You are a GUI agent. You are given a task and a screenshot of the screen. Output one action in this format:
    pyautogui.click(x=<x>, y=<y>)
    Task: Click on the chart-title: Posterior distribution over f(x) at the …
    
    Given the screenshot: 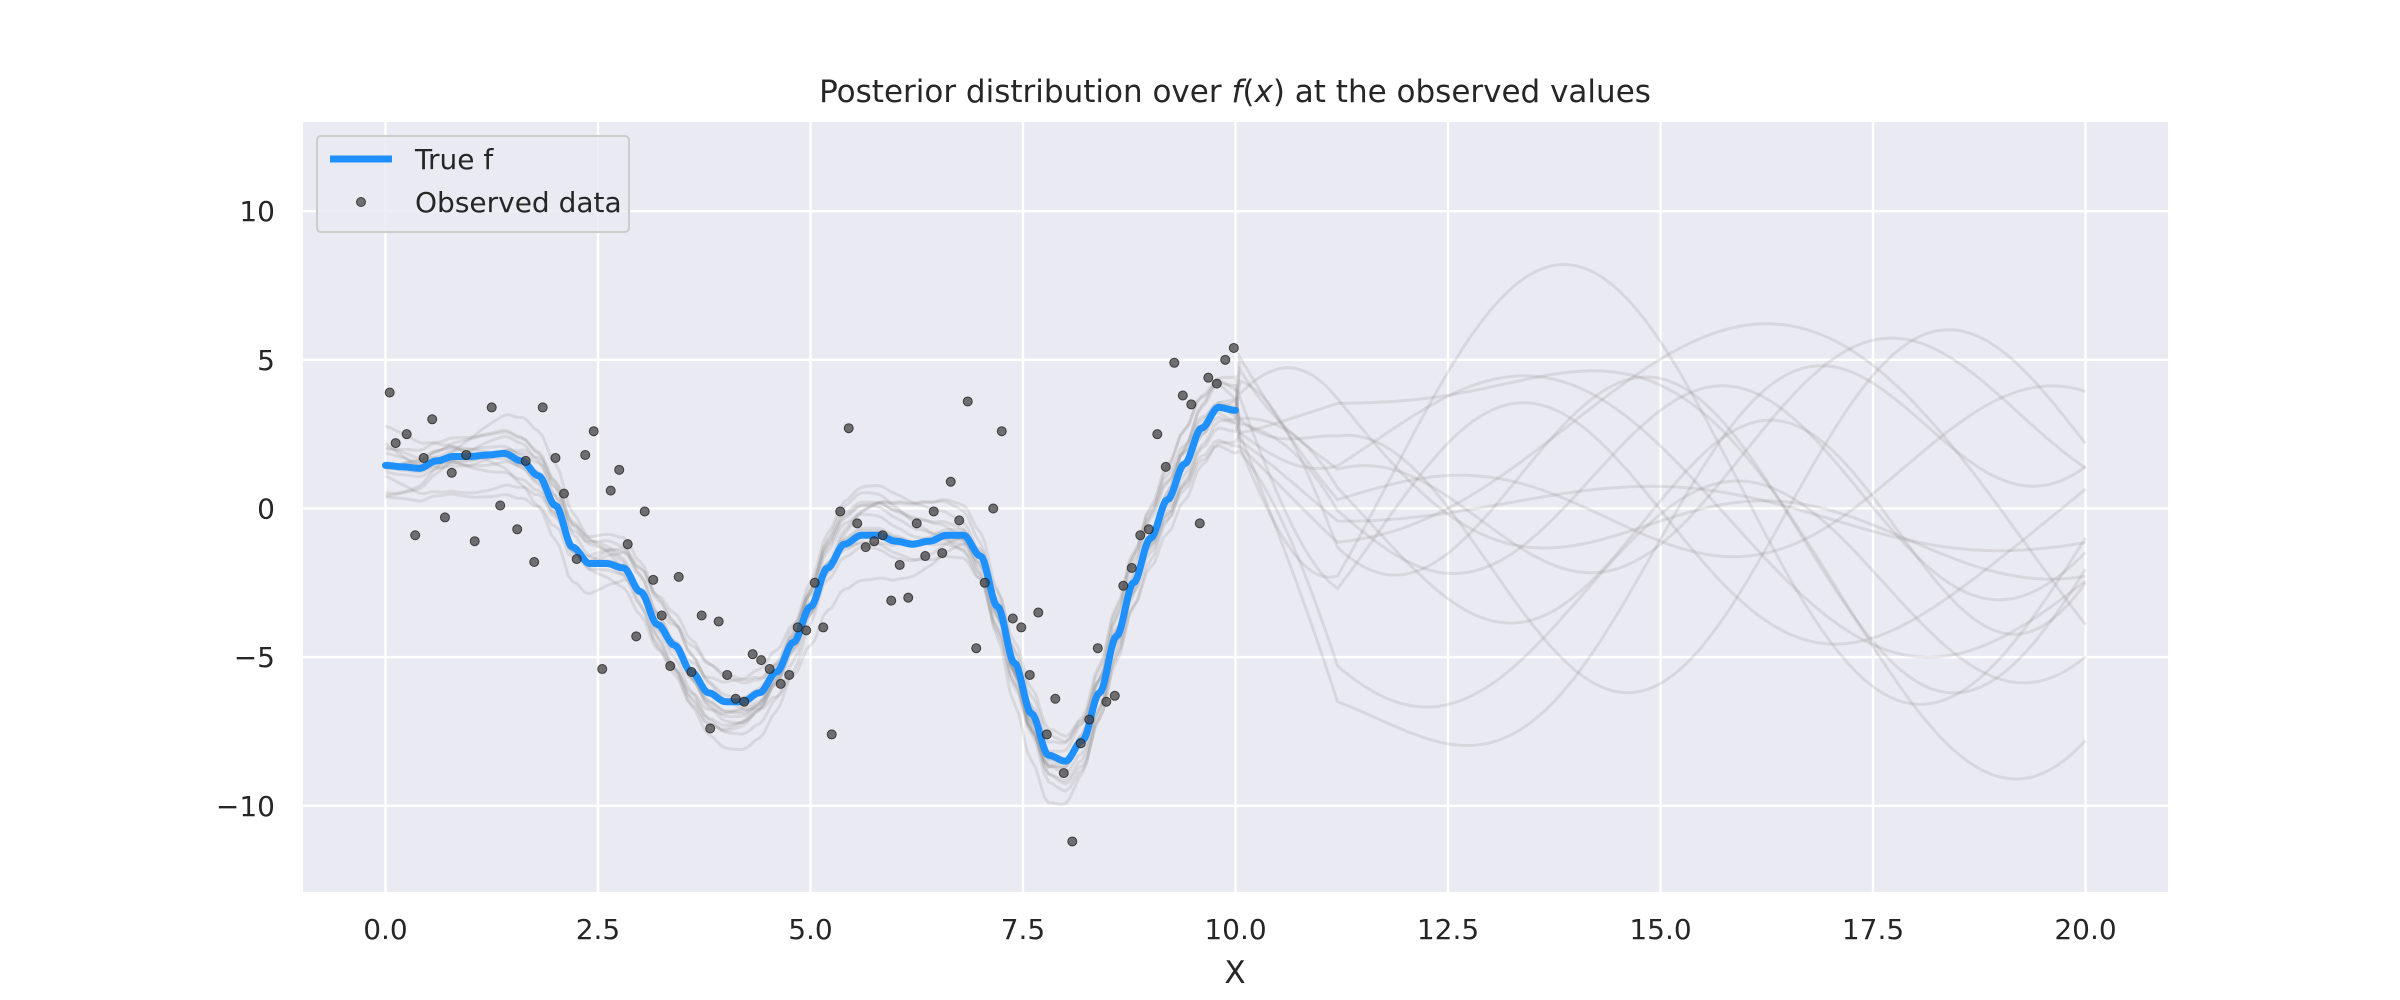 What is the action you would take?
    pyautogui.click(x=1235, y=92)
    